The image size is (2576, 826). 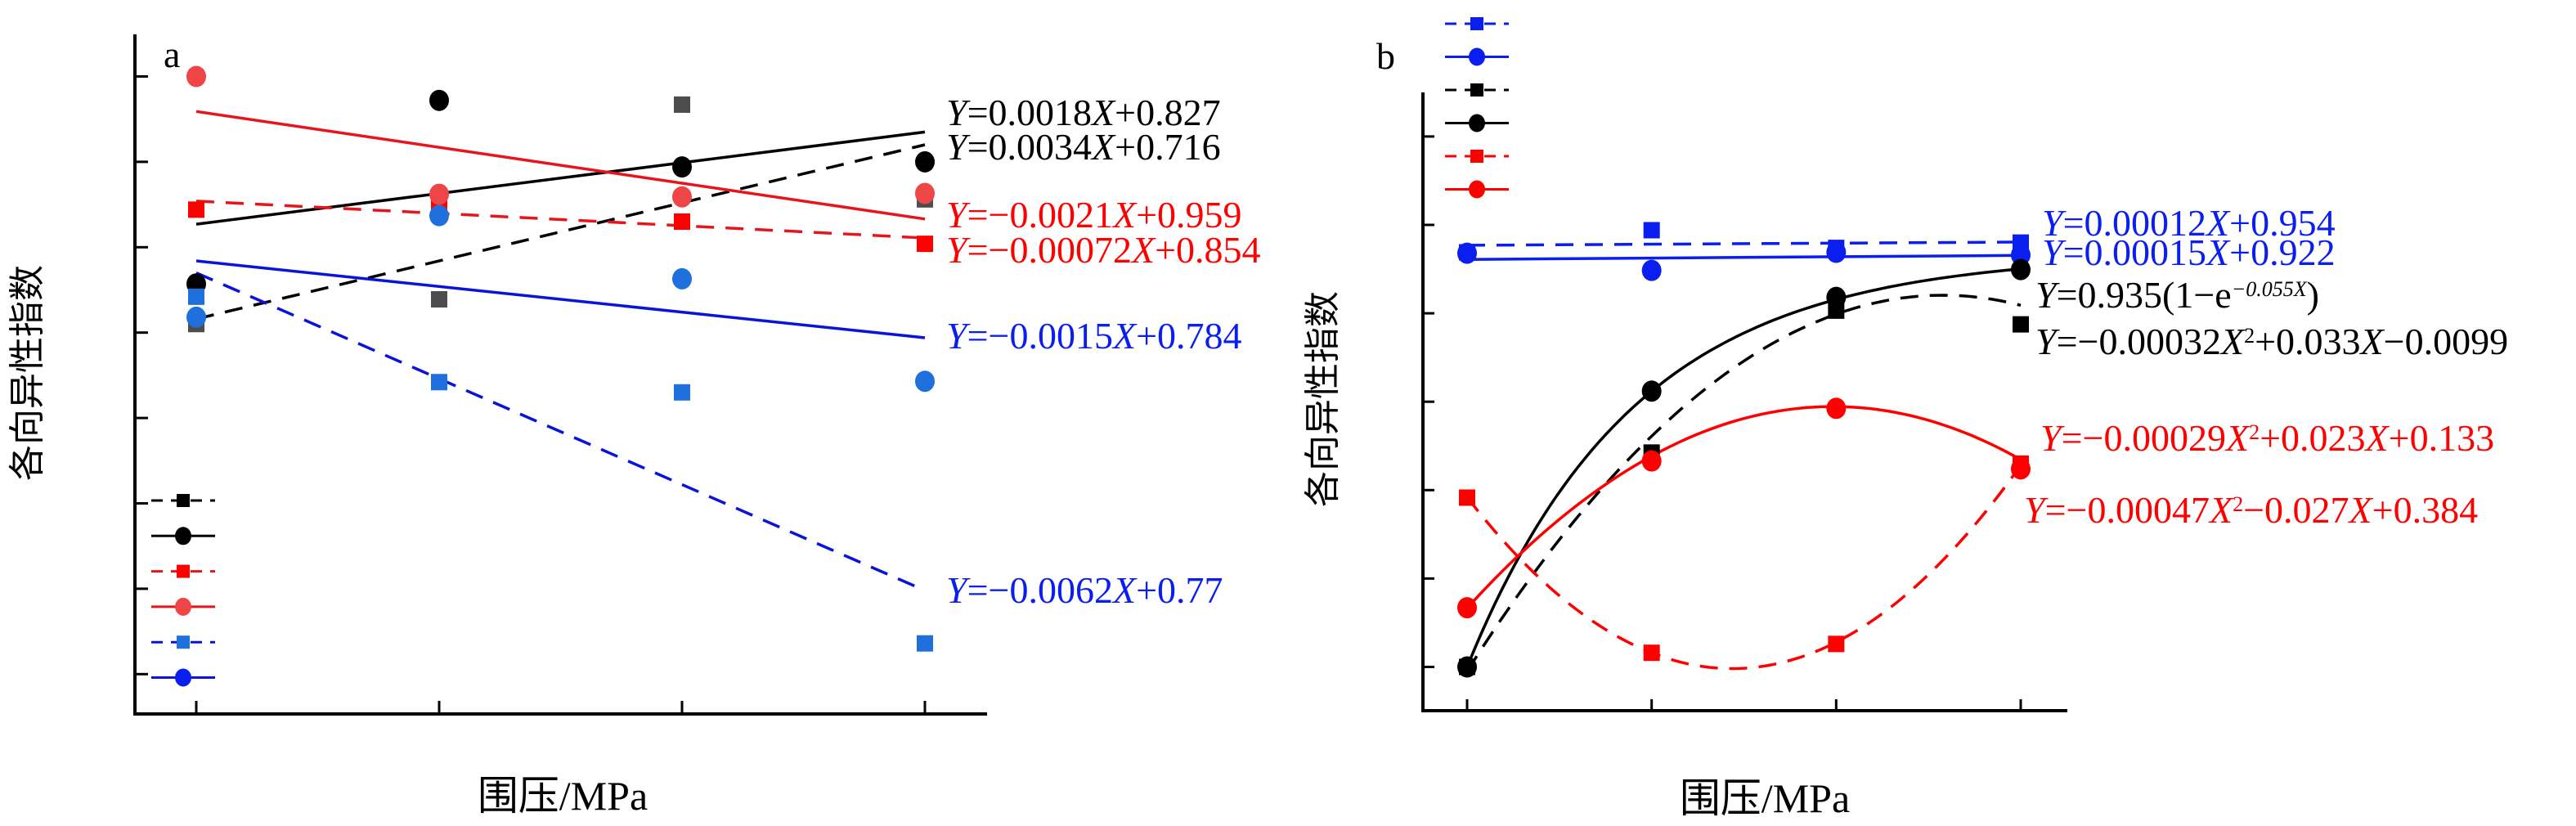 What do you see at coordinates (1207, 250) in the screenshot?
I see `equation-part: +0.854` at bounding box center [1207, 250].